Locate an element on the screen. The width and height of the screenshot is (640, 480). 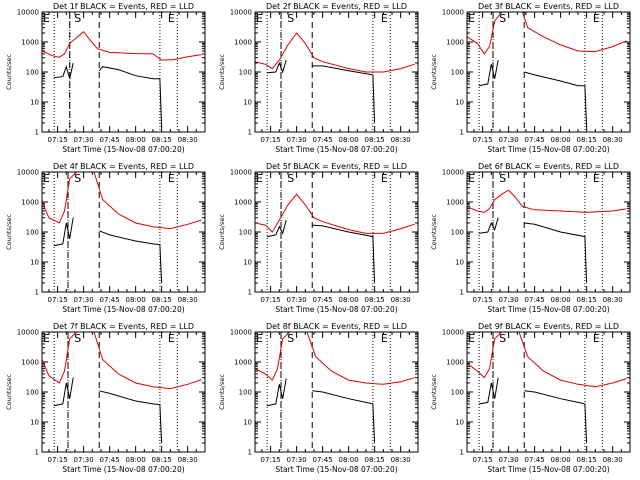
panel-title: Det 7f BLACK = Events, RED = LLD is located at coordinates (123, 326).